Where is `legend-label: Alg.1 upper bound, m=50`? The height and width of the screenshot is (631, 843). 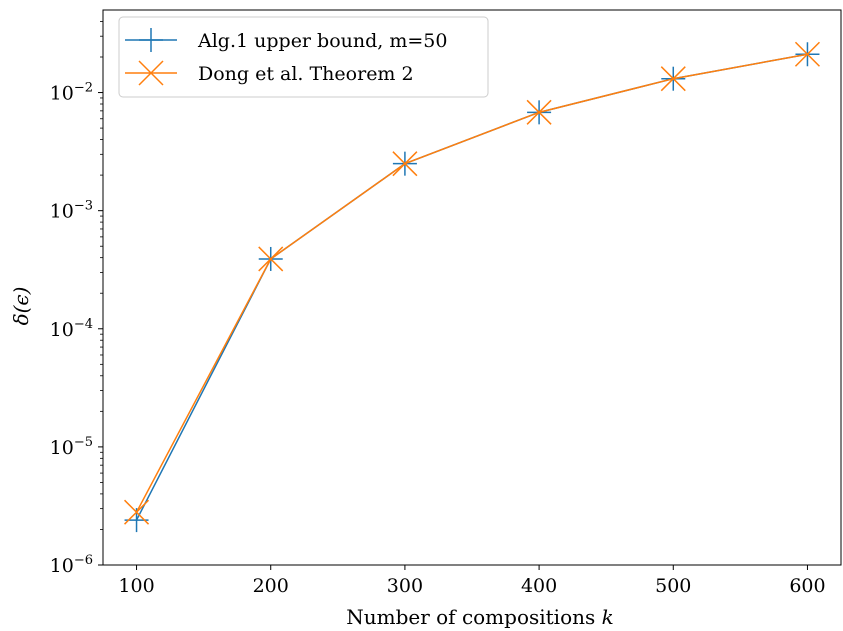 legend-label: Alg.1 upper bound, m=50 is located at coordinates (322, 41).